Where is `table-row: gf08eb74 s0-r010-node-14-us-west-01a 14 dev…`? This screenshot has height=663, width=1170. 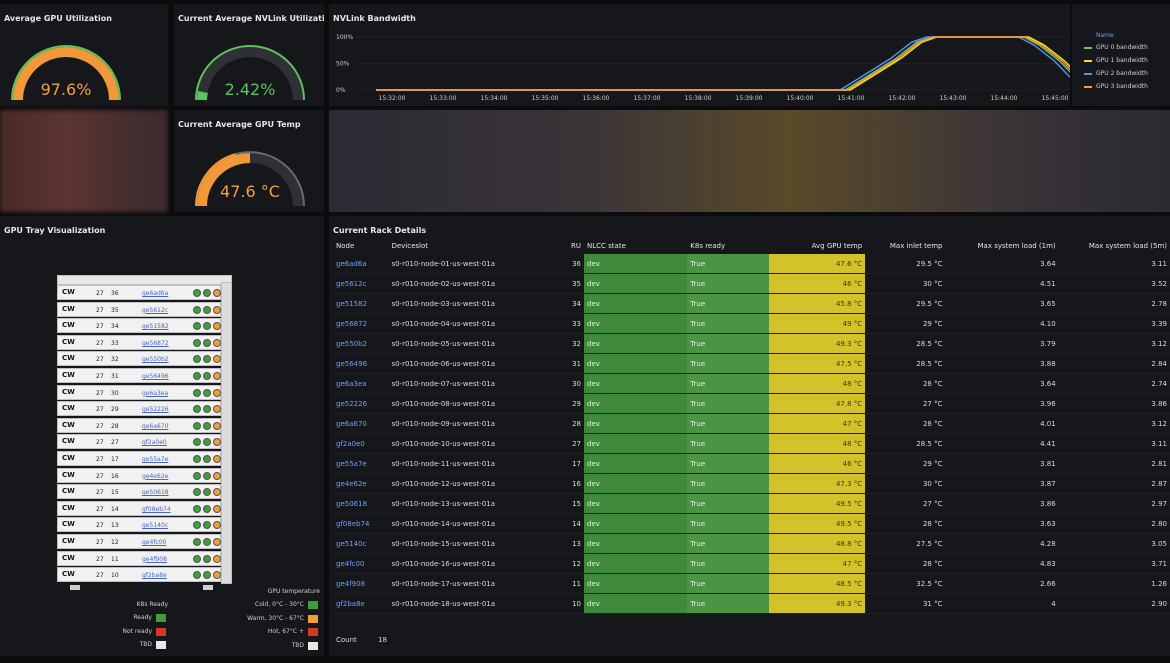 table-row: gf08eb74 s0-r010-node-14-us-west-01a 14 dev… is located at coordinates (751, 523).